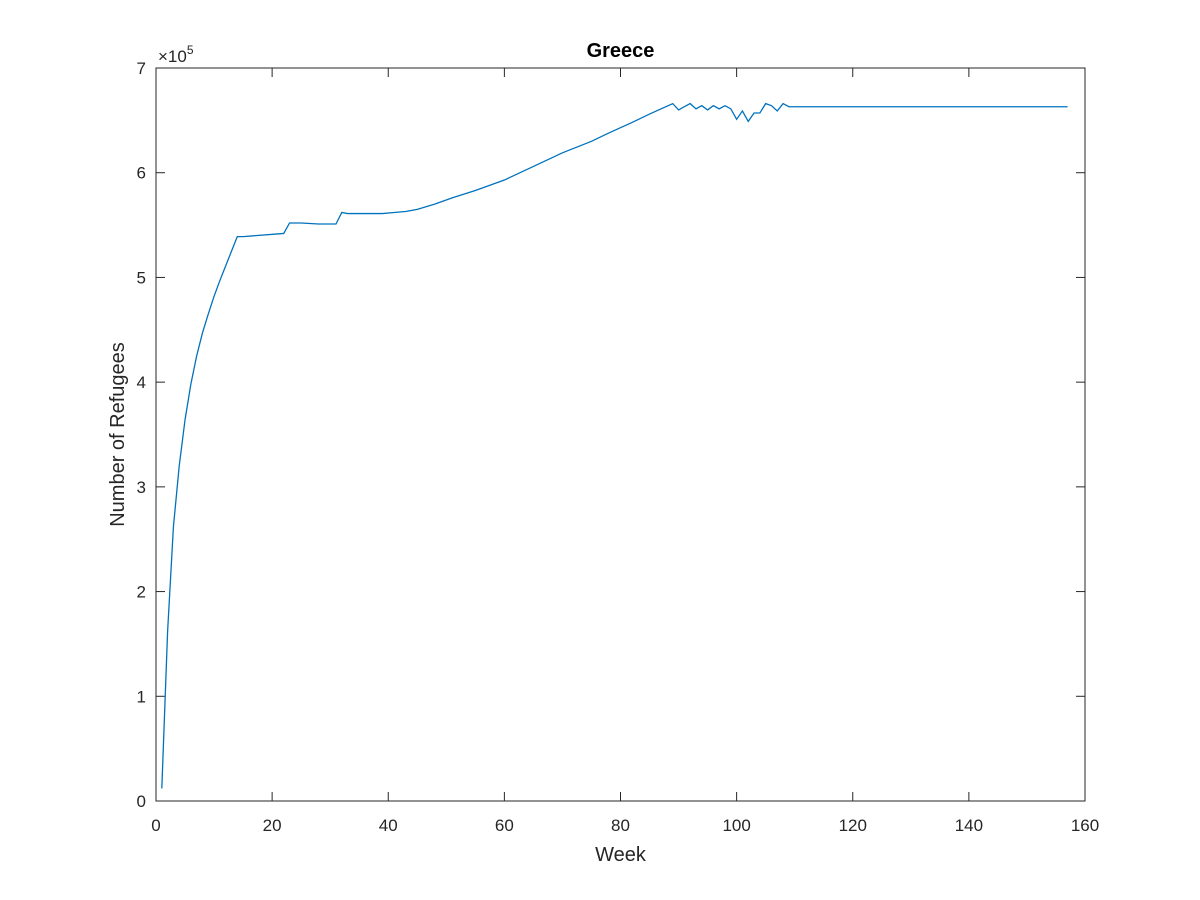 Image resolution: width=1200 pixels, height=900 pixels. Describe the element at coordinates (141, 277) in the screenshot. I see `y-tick-label: 5` at that location.